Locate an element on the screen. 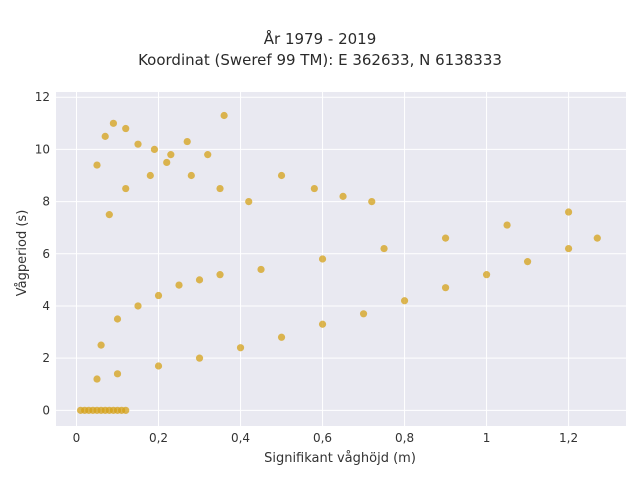 Image resolution: width=640 pixels, height=480 pixels. chart-title-line-1: År 1979 - 2019 is located at coordinates (320, 39).